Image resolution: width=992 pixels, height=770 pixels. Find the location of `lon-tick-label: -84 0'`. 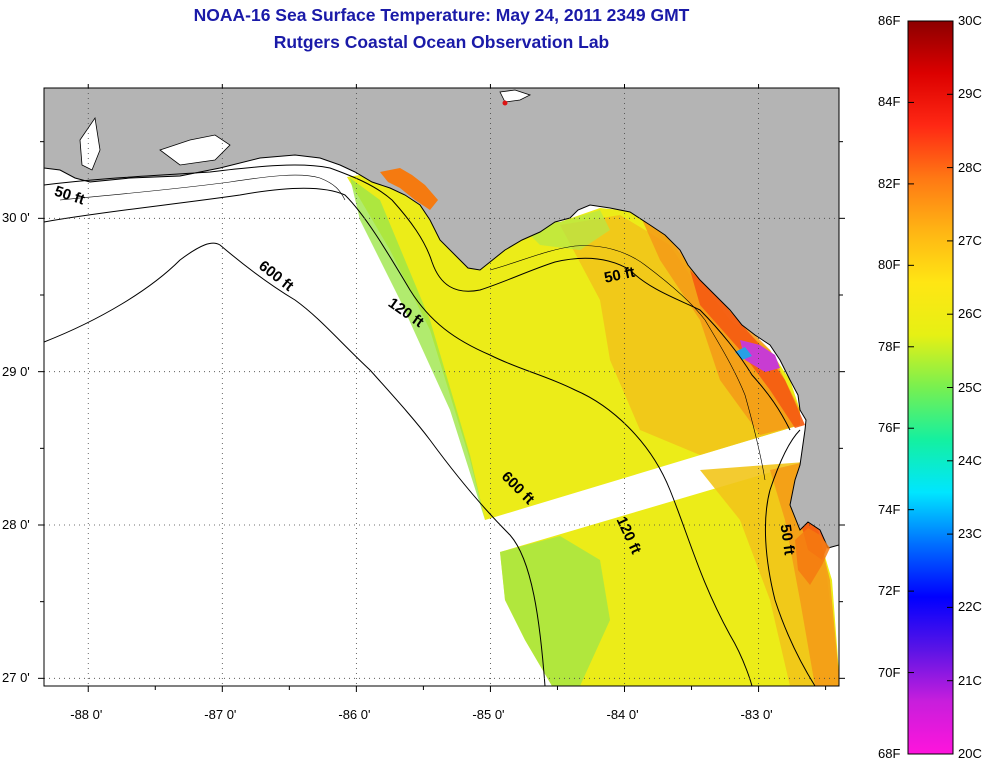

lon-tick-label: -84 0' is located at coordinates (622, 714).